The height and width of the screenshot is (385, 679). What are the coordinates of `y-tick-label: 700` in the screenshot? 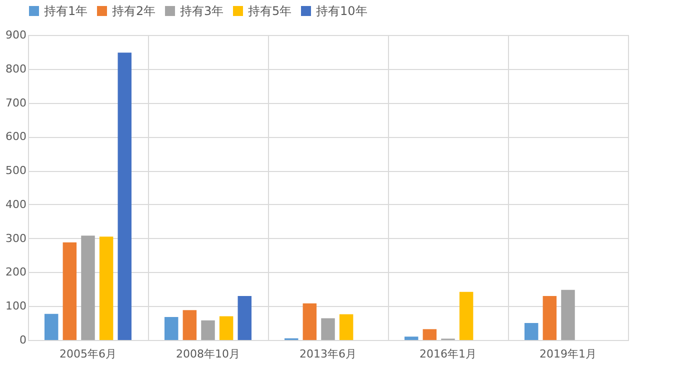 It's located at (16, 103).